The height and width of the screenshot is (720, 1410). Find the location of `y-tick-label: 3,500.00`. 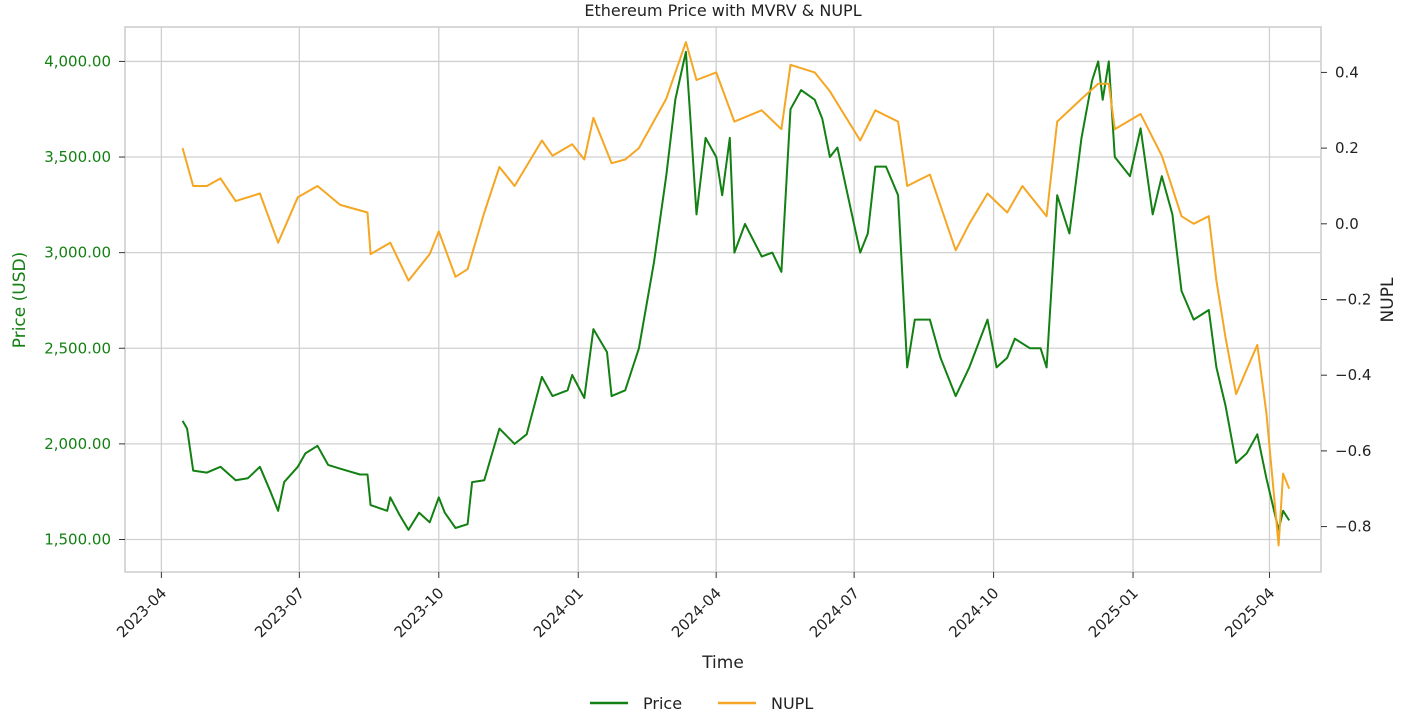

y-tick-label: 3,500.00 is located at coordinates (77, 157).